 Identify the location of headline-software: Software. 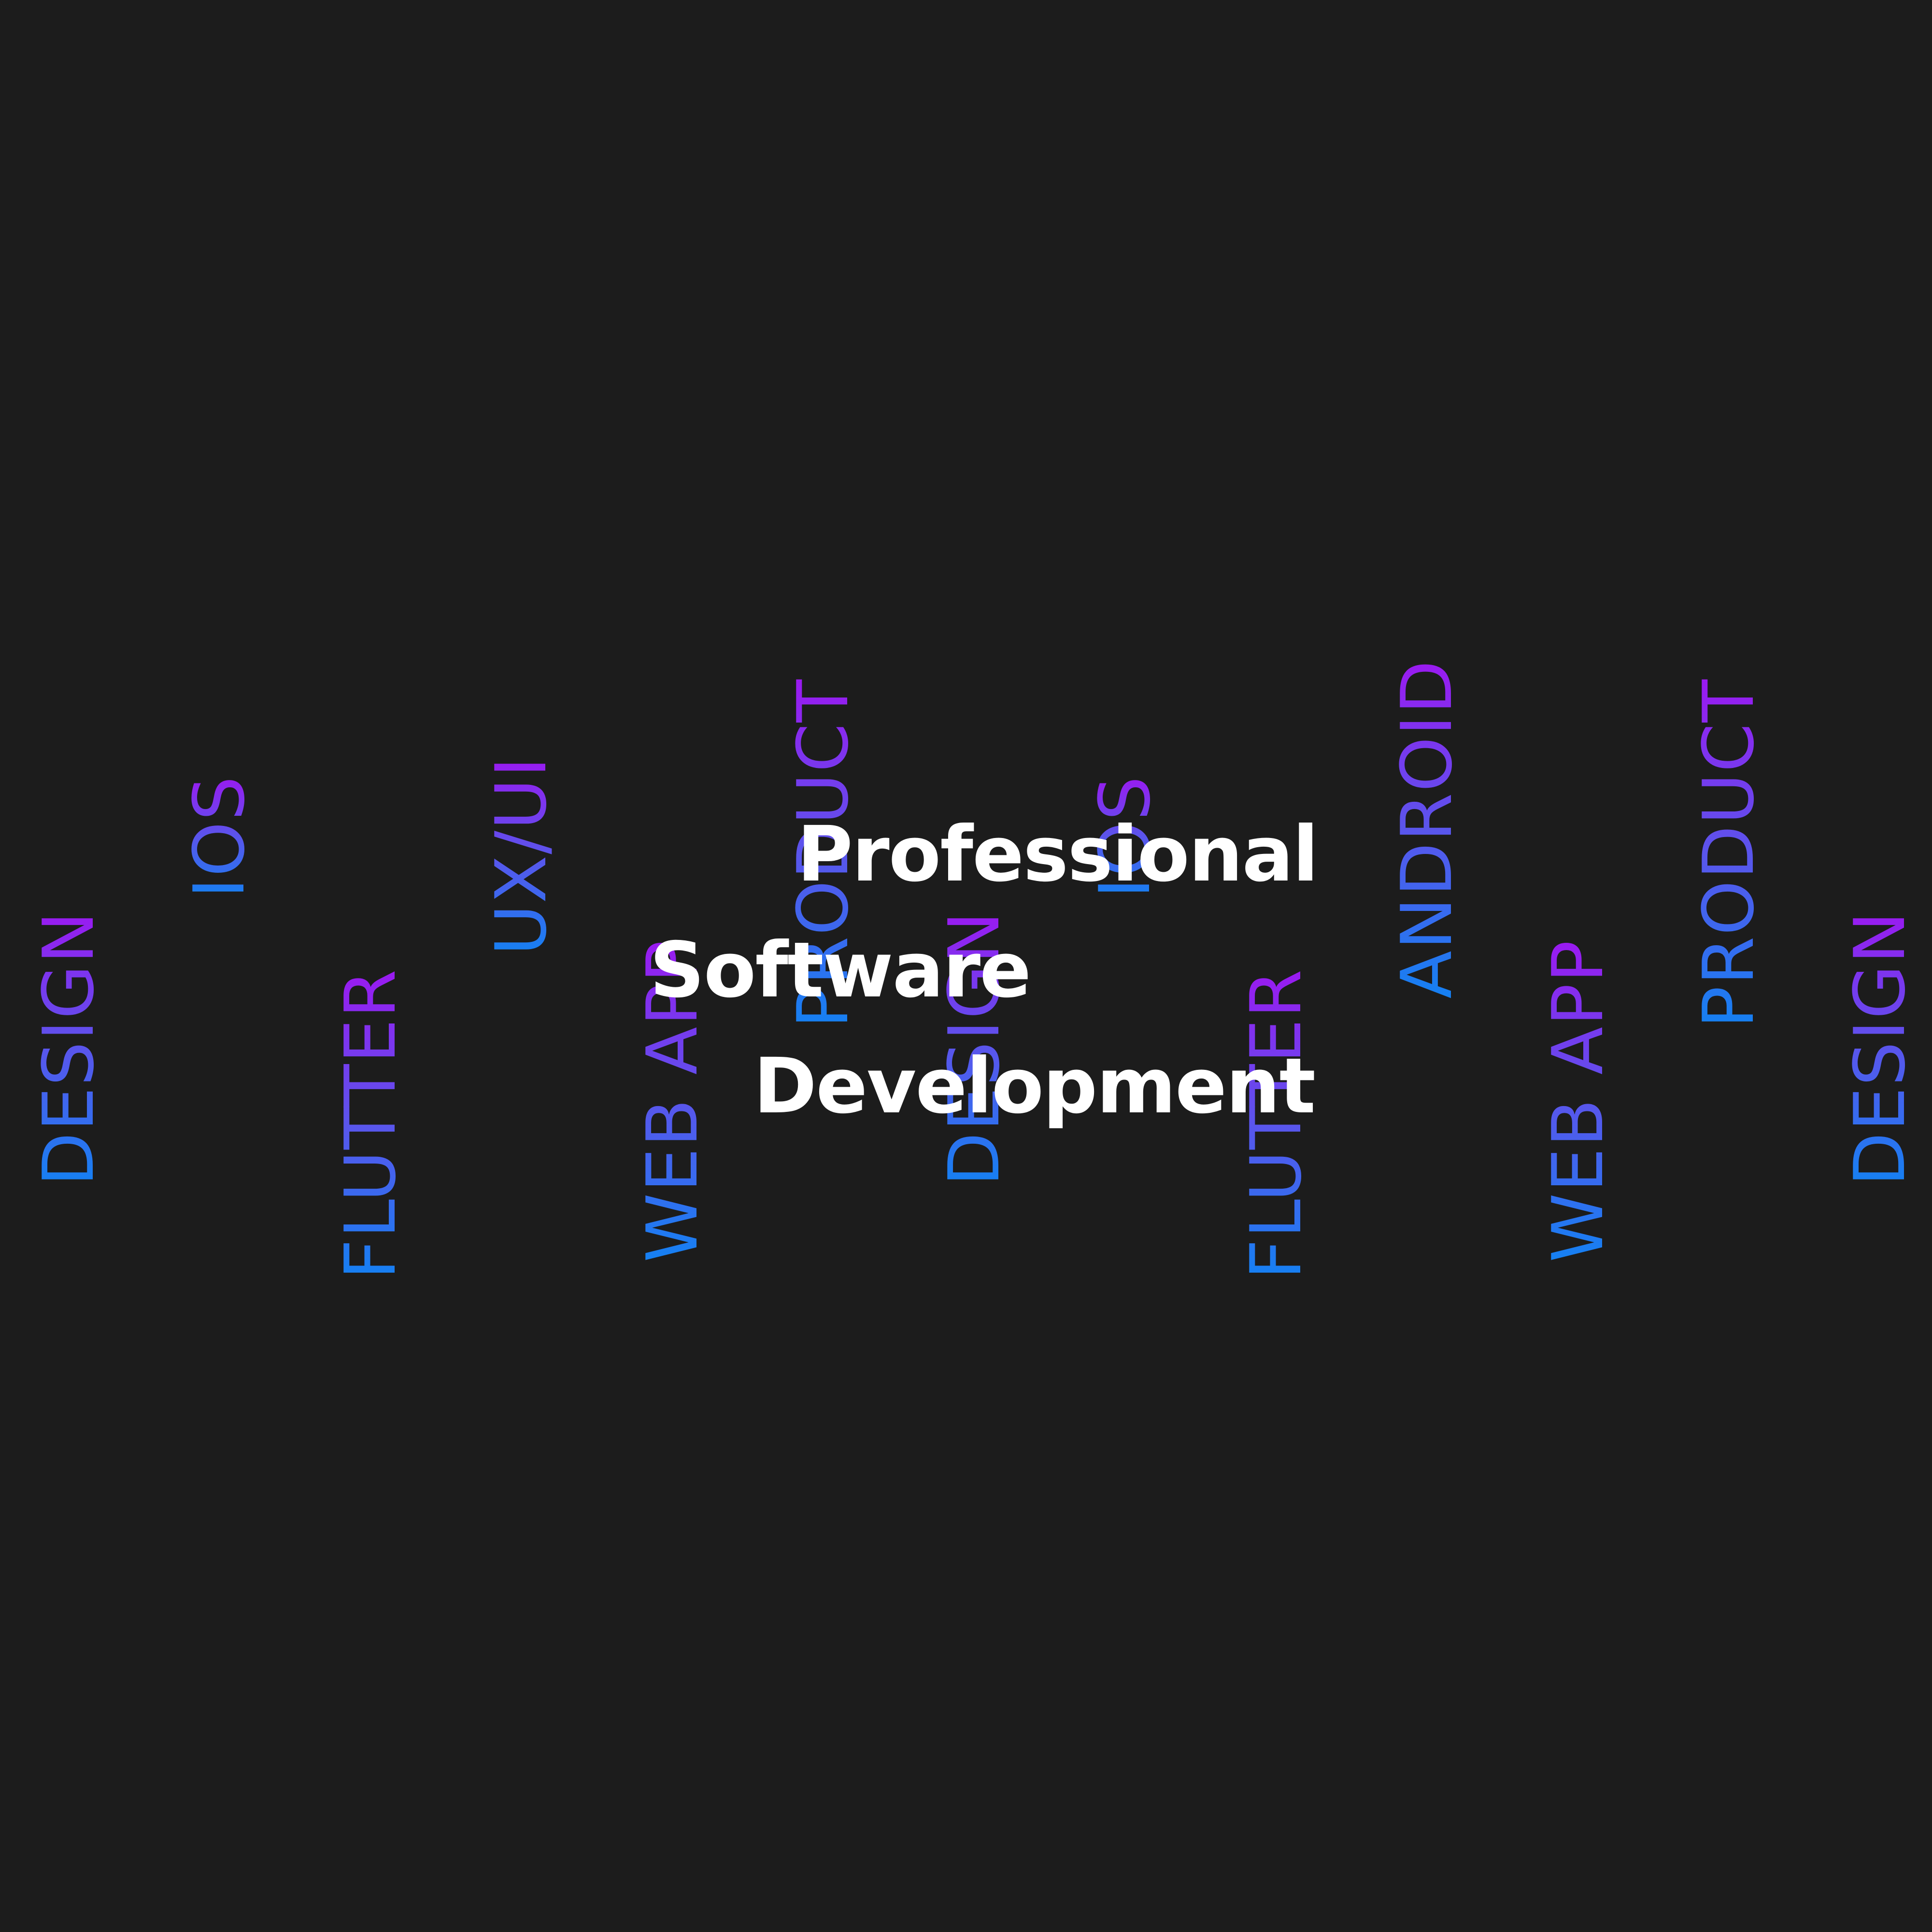
(840, 970).